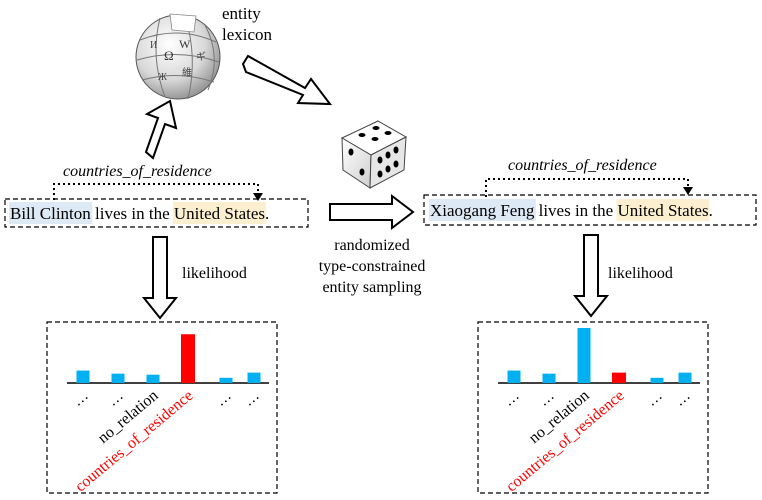 Image resolution: width=762 pixels, height=500 pixels. Describe the element at coordinates (247, 34) in the screenshot. I see `lexicon-label-line2: lexicon` at that location.